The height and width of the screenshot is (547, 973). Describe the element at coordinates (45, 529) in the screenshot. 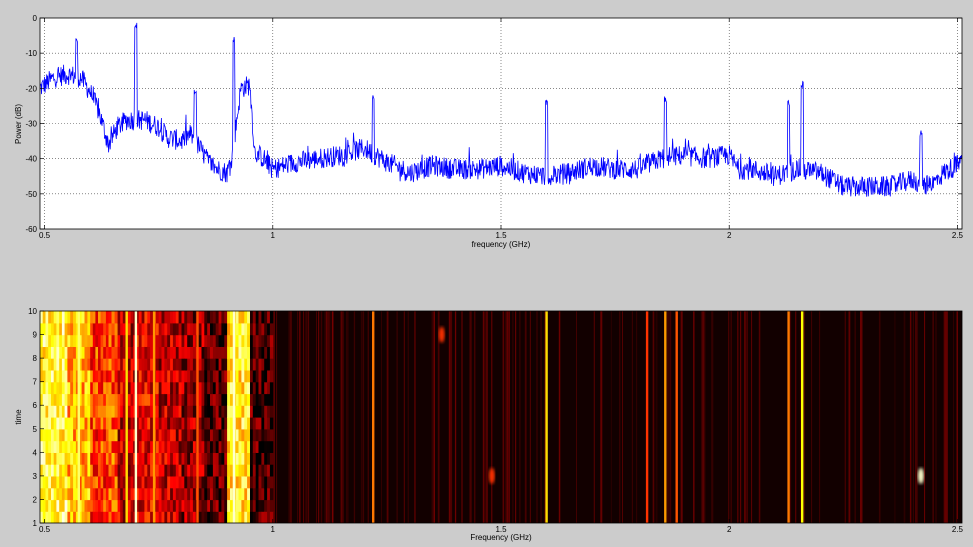

I see `spectrogram-x-tick-label: 0.5` at that location.